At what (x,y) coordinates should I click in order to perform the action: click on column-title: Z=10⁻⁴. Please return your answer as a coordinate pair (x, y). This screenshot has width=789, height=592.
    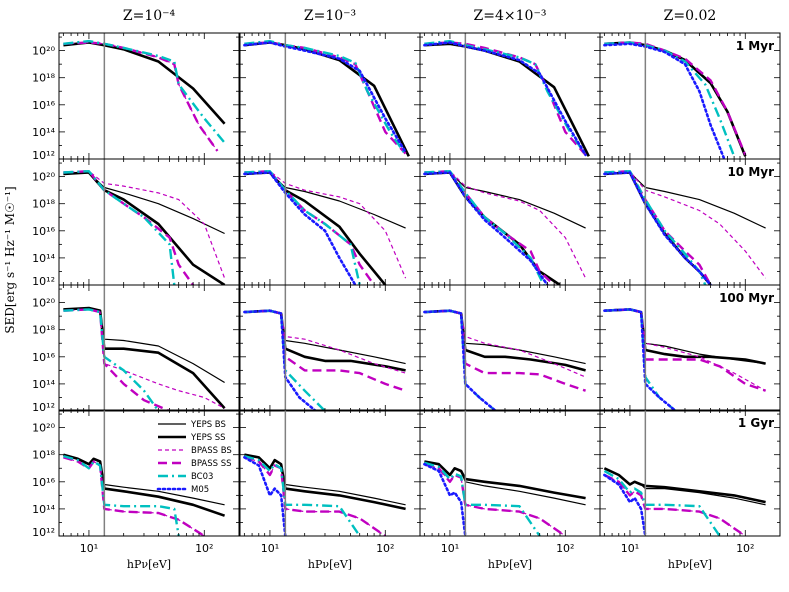
    Looking at the image, I should click on (149, 16).